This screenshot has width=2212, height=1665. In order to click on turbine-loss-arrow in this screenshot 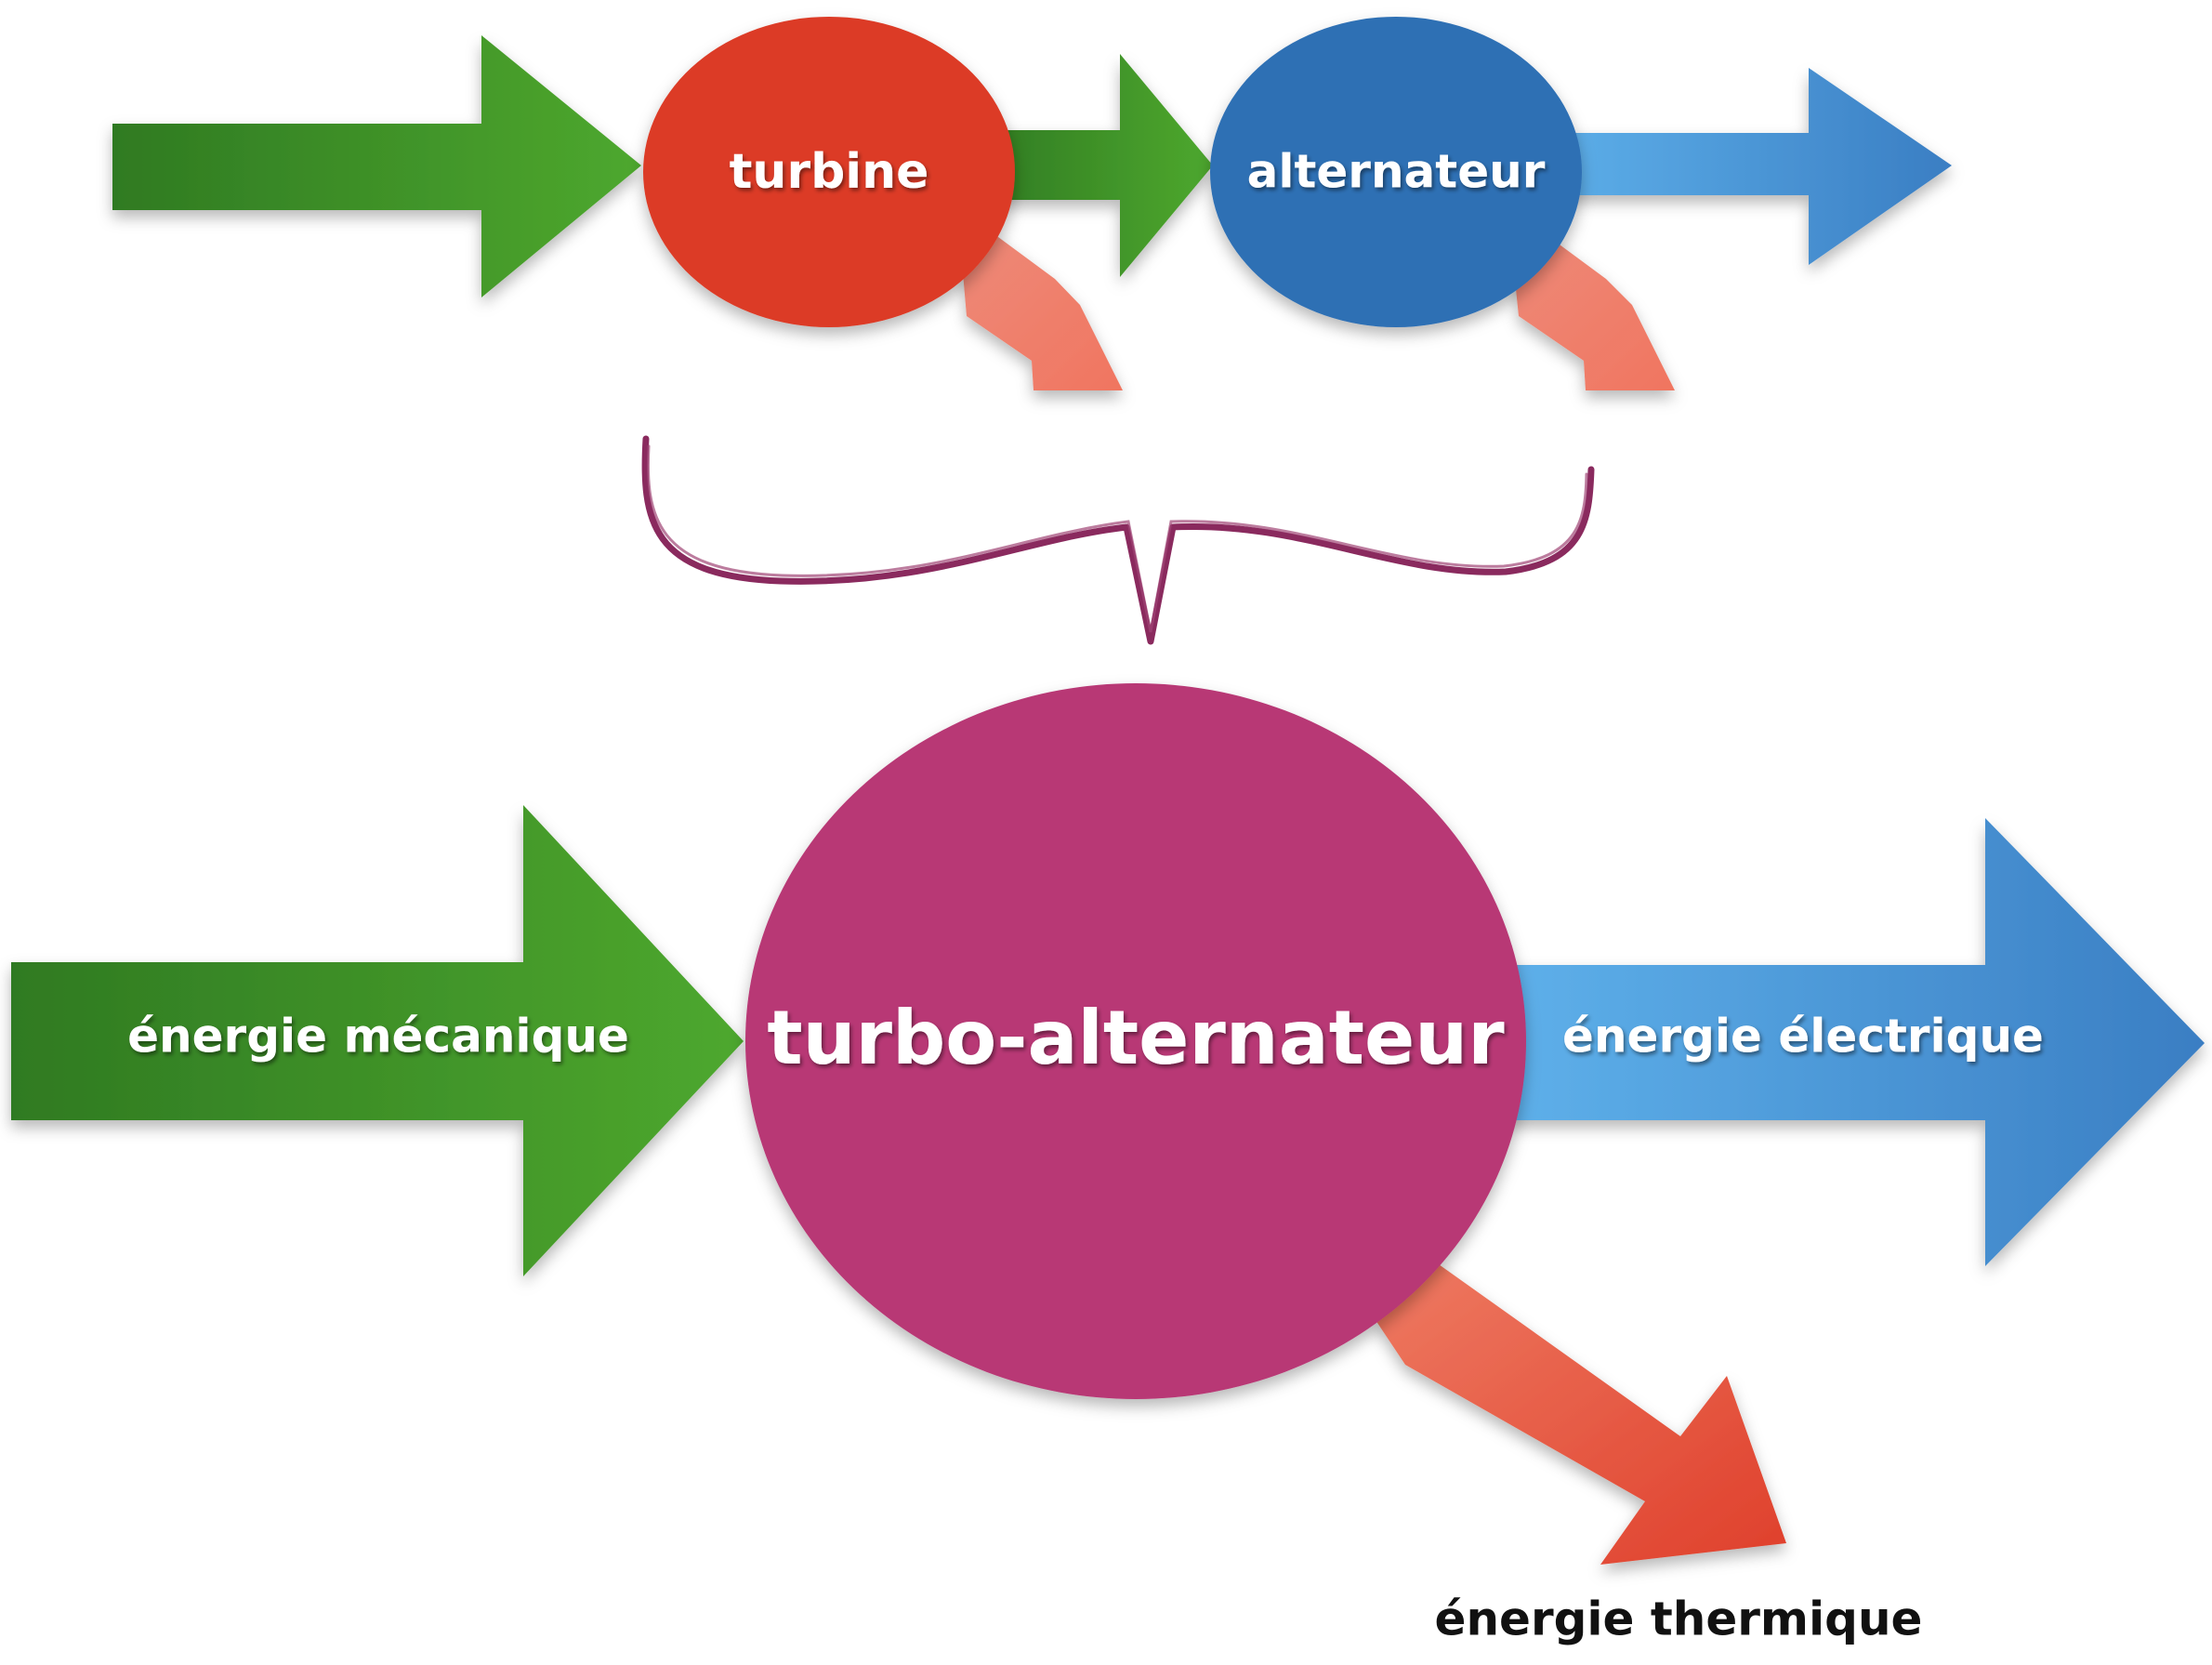, I will do `click(1042, 312)`.